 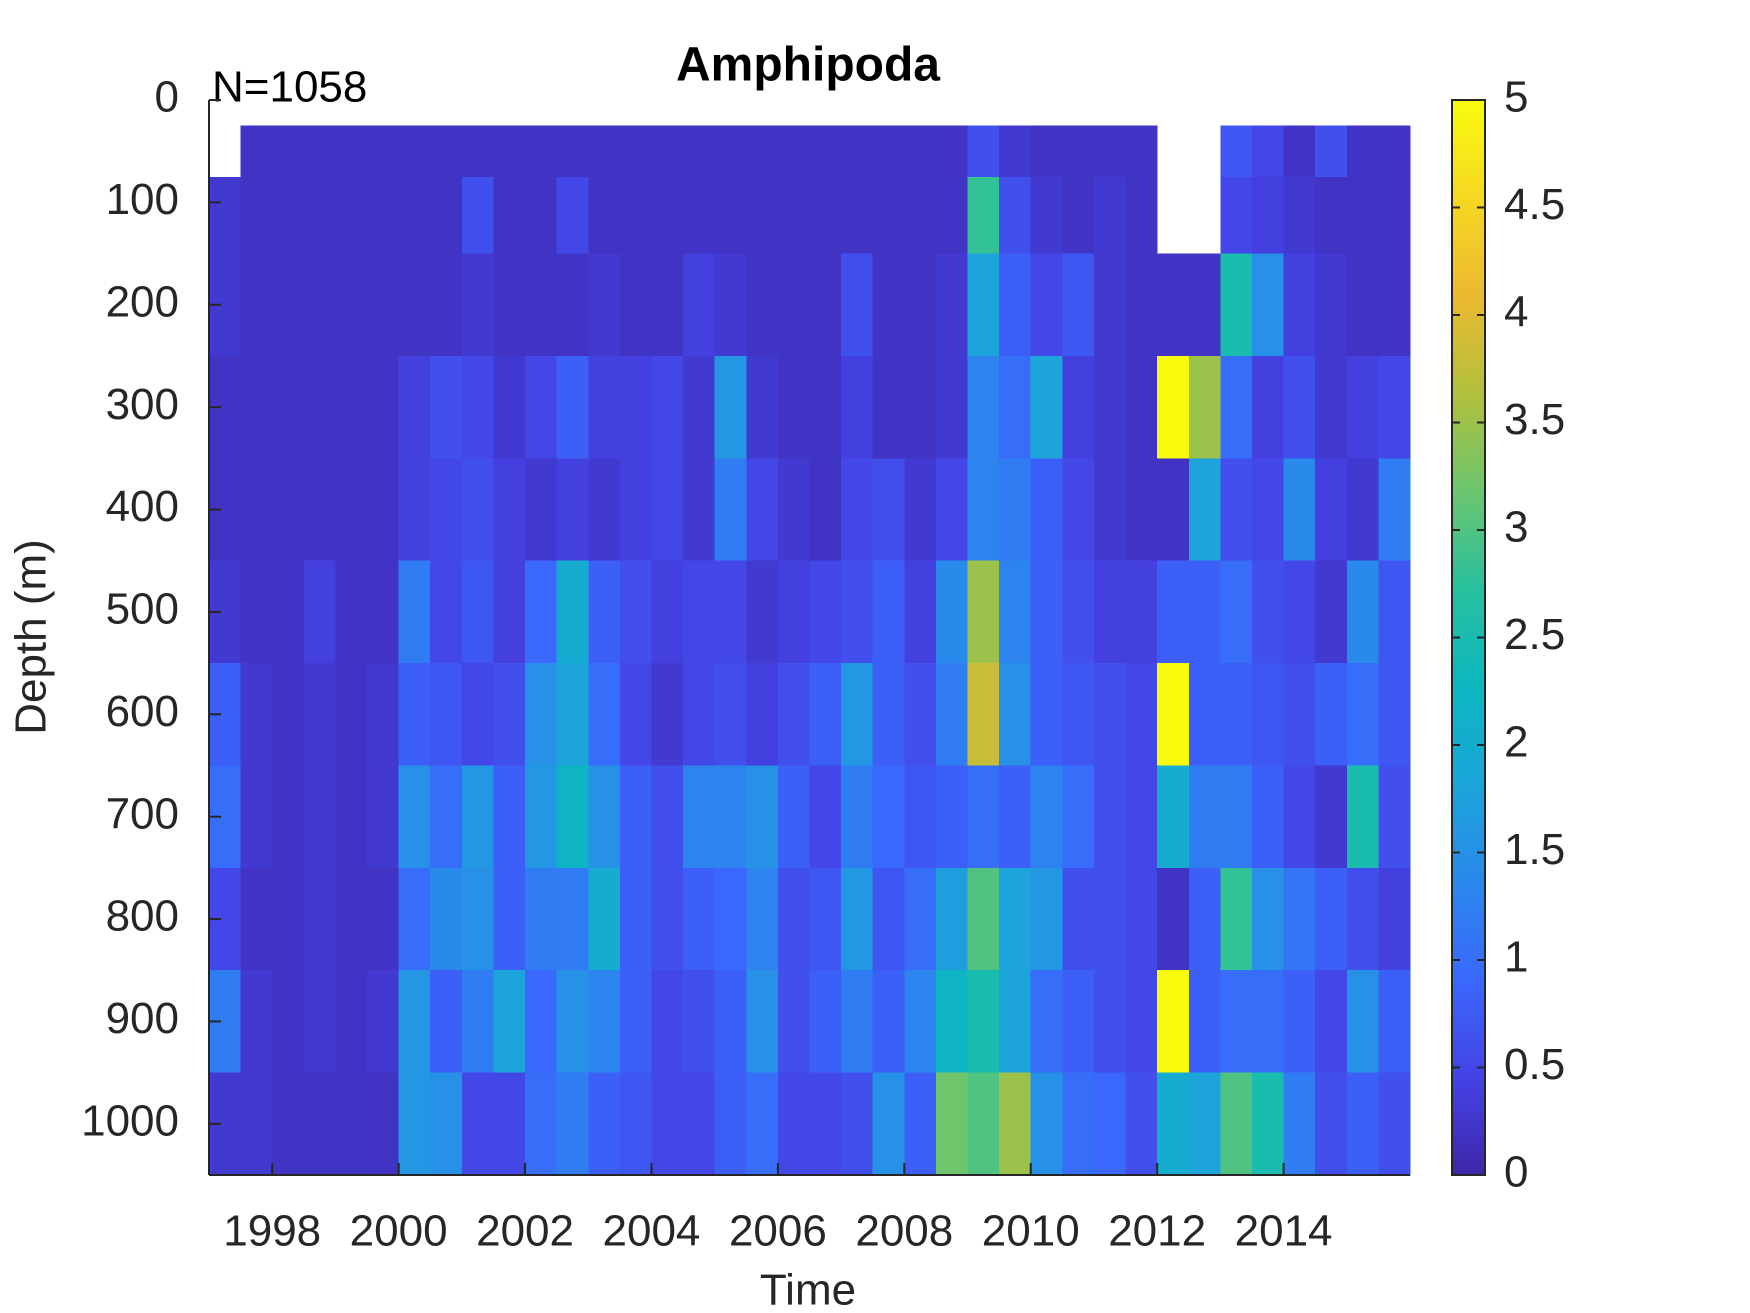 What do you see at coordinates (142, 813) in the screenshot?
I see `y-tick-label: 700` at bounding box center [142, 813].